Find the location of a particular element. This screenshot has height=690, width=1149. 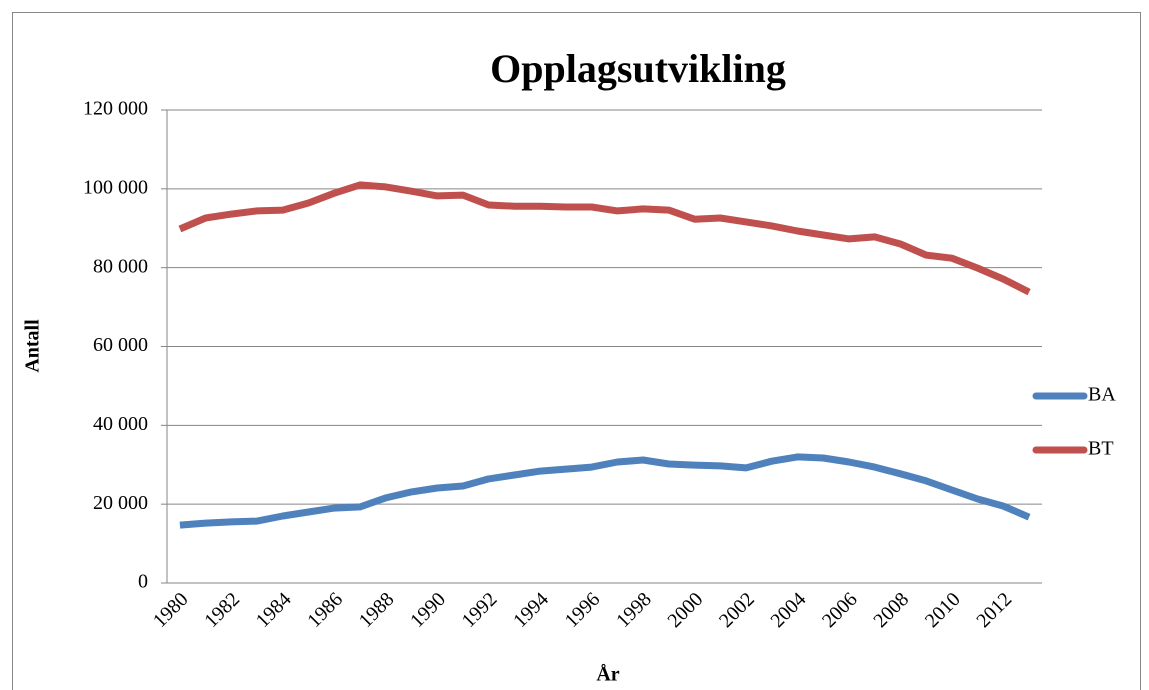

y-tick-label: 40 000 is located at coordinates (120, 424).